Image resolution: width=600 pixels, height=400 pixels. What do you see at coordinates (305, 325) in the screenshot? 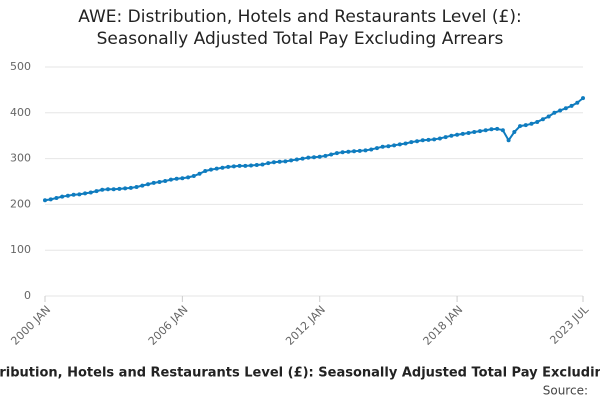
I see `x-tick-label: 2012 JAN` at bounding box center [305, 325].